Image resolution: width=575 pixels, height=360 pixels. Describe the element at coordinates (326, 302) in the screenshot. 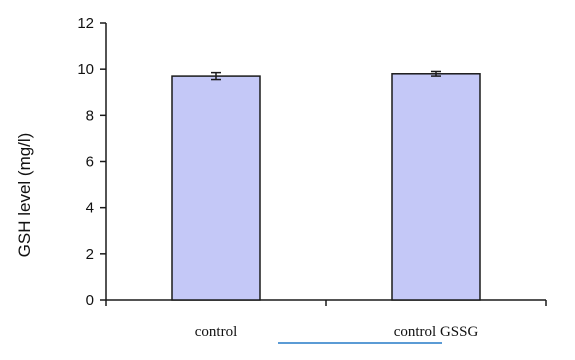

I see `x-axis` at that location.